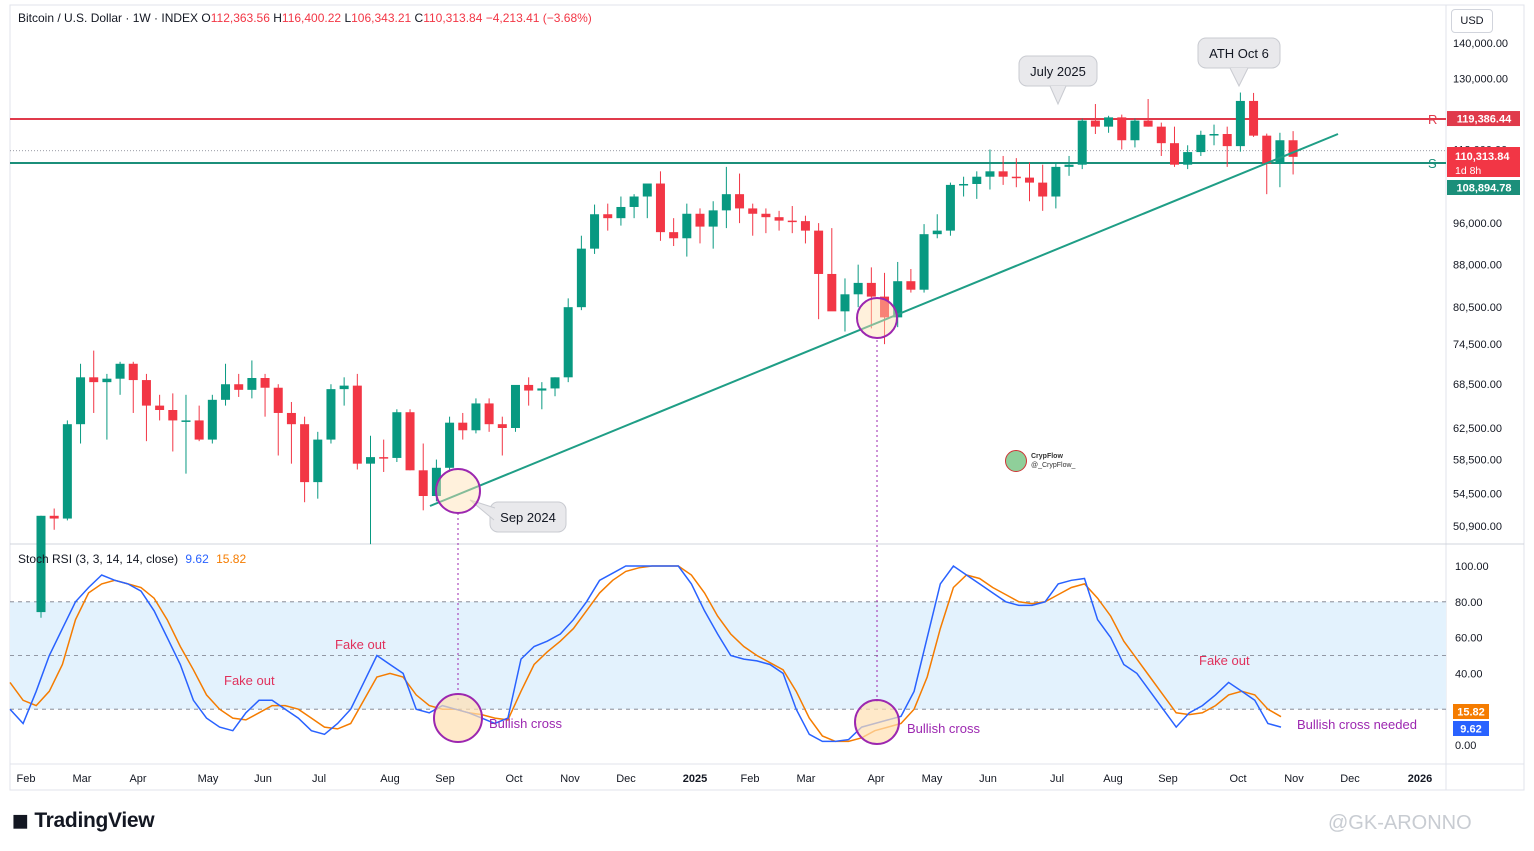  What do you see at coordinates (528, 517) in the screenshot?
I see `callout-sep-2024: Sep 2024` at bounding box center [528, 517].